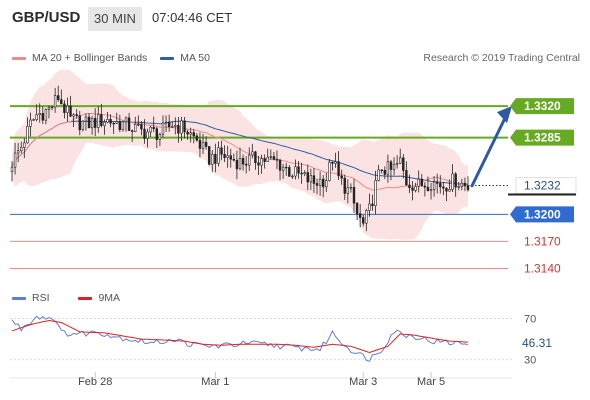 Image resolution: width=590 pixels, height=400 pixels. What do you see at coordinates (19, 58) in the screenshot?
I see `legend-swatch-ma20` at bounding box center [19, 58].